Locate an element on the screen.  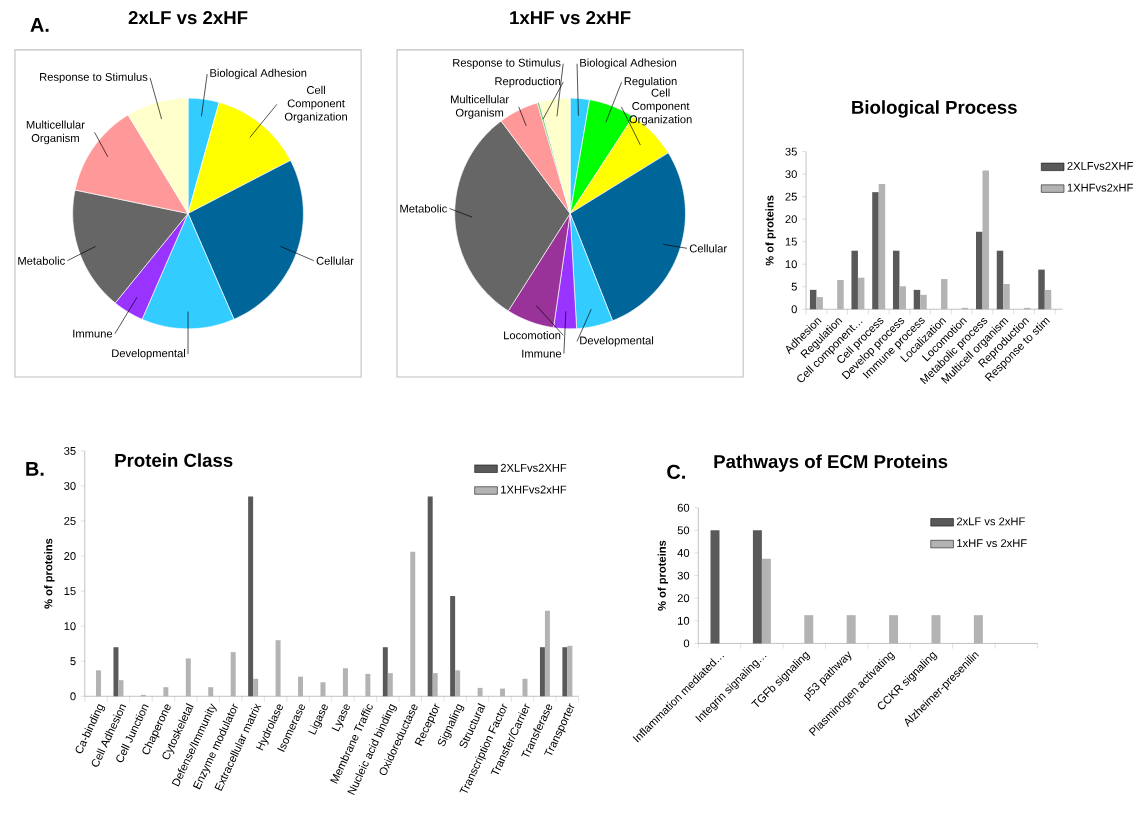
text: C. is located at coordinates (676, 471).